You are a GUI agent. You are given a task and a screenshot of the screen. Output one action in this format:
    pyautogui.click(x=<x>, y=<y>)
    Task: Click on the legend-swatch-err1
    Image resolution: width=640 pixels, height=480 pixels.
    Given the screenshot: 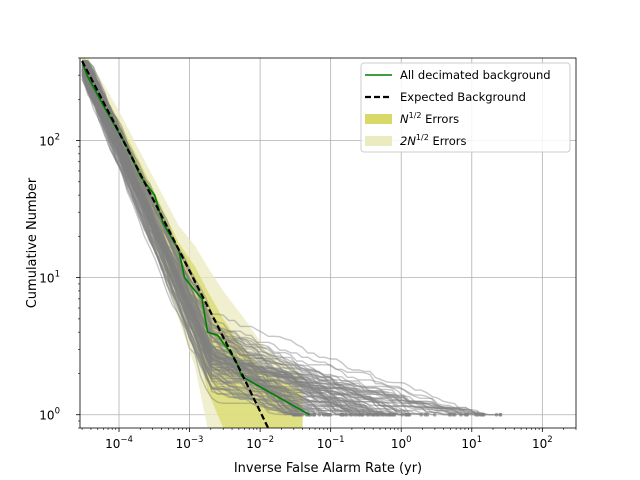 What is the action you would take?
    pyautogui.click(x=378, y=119)
    